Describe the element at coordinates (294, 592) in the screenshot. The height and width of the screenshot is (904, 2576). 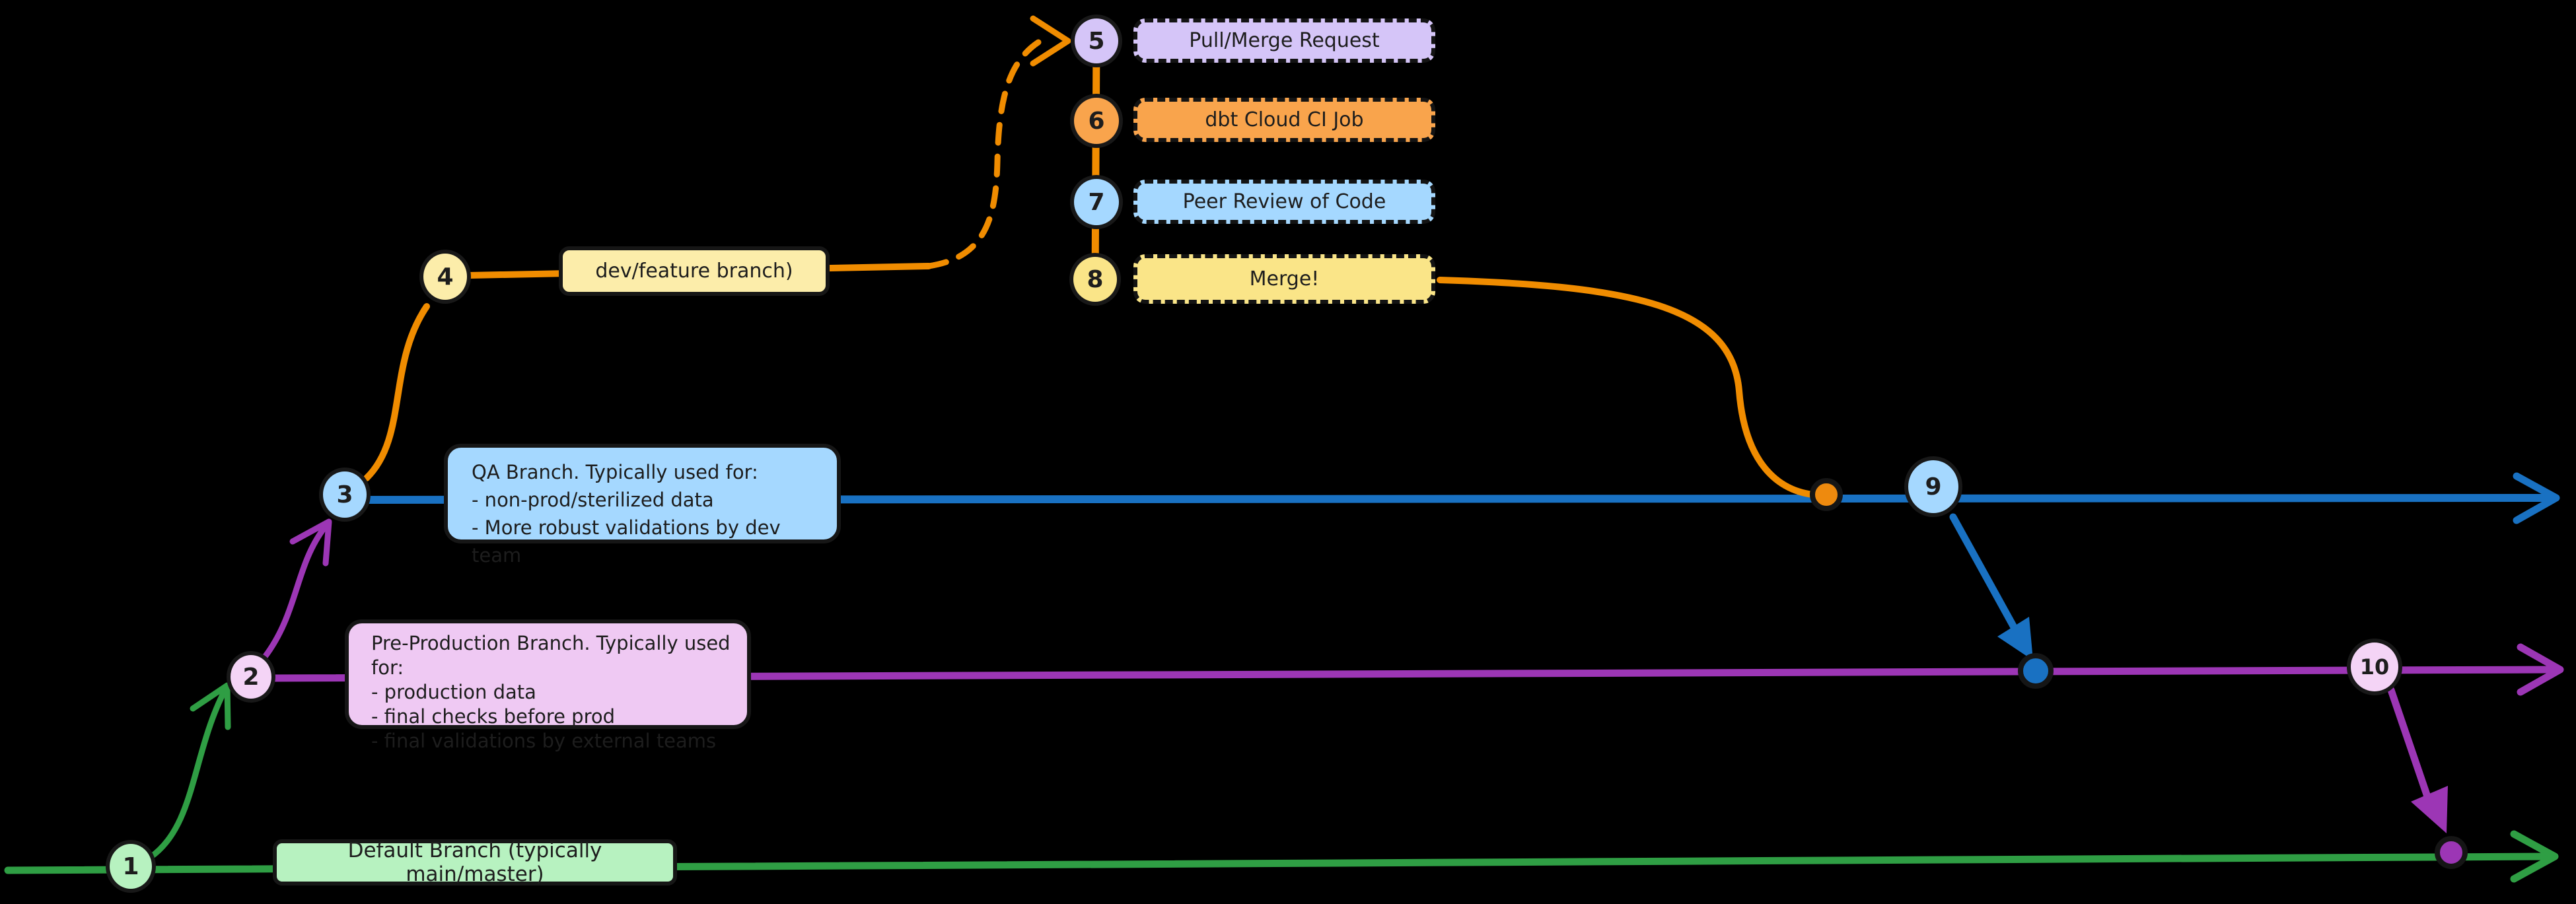
I see `preprod-to-qa-branch-arrow` at that location.